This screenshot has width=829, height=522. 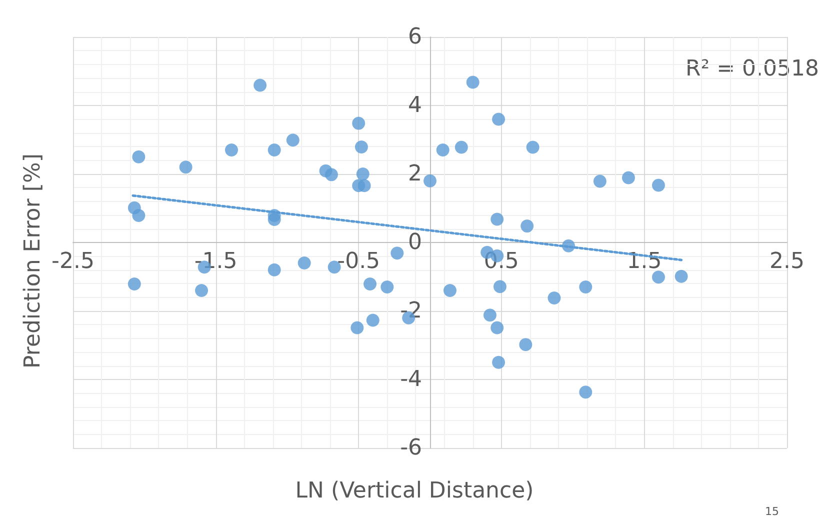 I want to click on x-tick-label: 0.5, so click(x=501, y=261).